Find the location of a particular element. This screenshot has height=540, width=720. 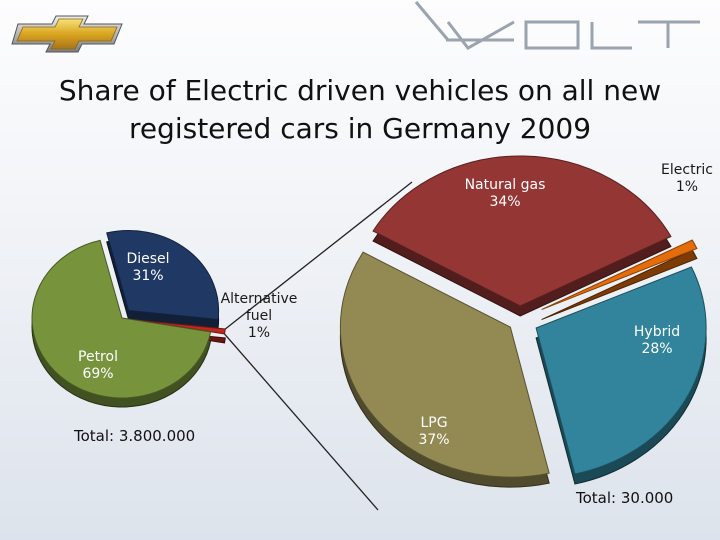

slice-diesel is located at coordinates (163, 274).